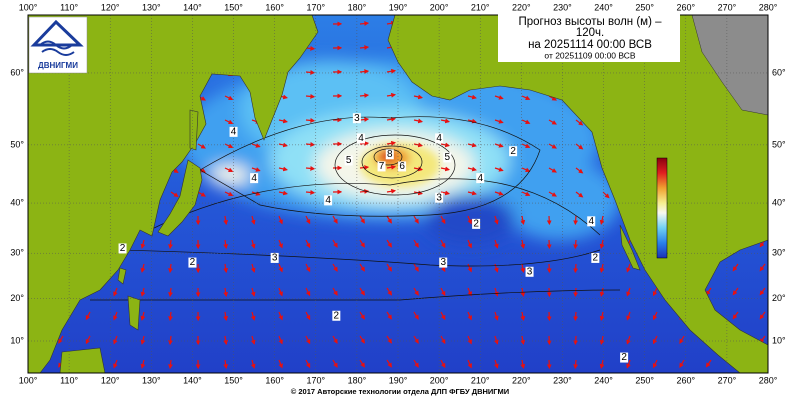 The width and height of the screenshot is (800, 400). Describe the element at coordinates (779, 144) in the screenshot. I see `lat-label: 50°` at that location.